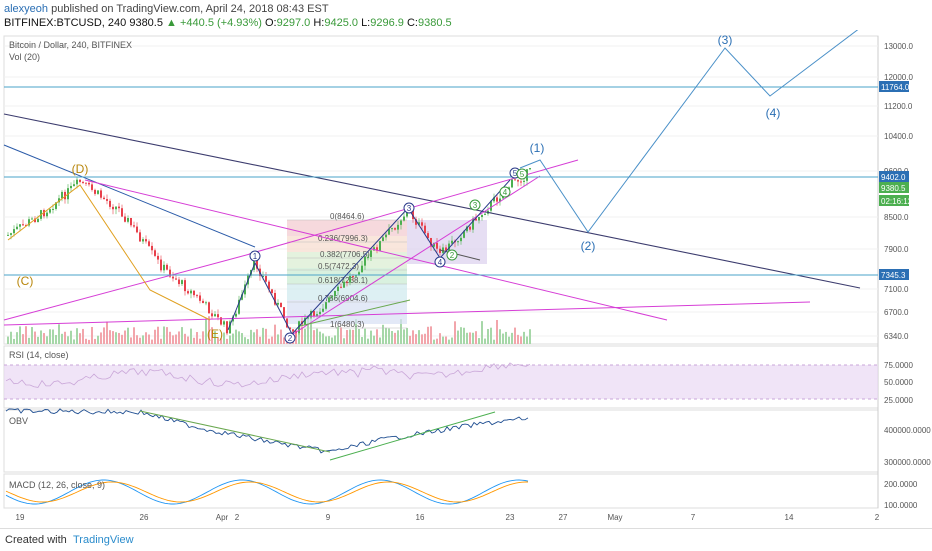 The width and height of the screenshot is (932, 551). Describe the element at coordinates (127, 287) in the screenshot. I see `trendline-magenta-left` at that location.